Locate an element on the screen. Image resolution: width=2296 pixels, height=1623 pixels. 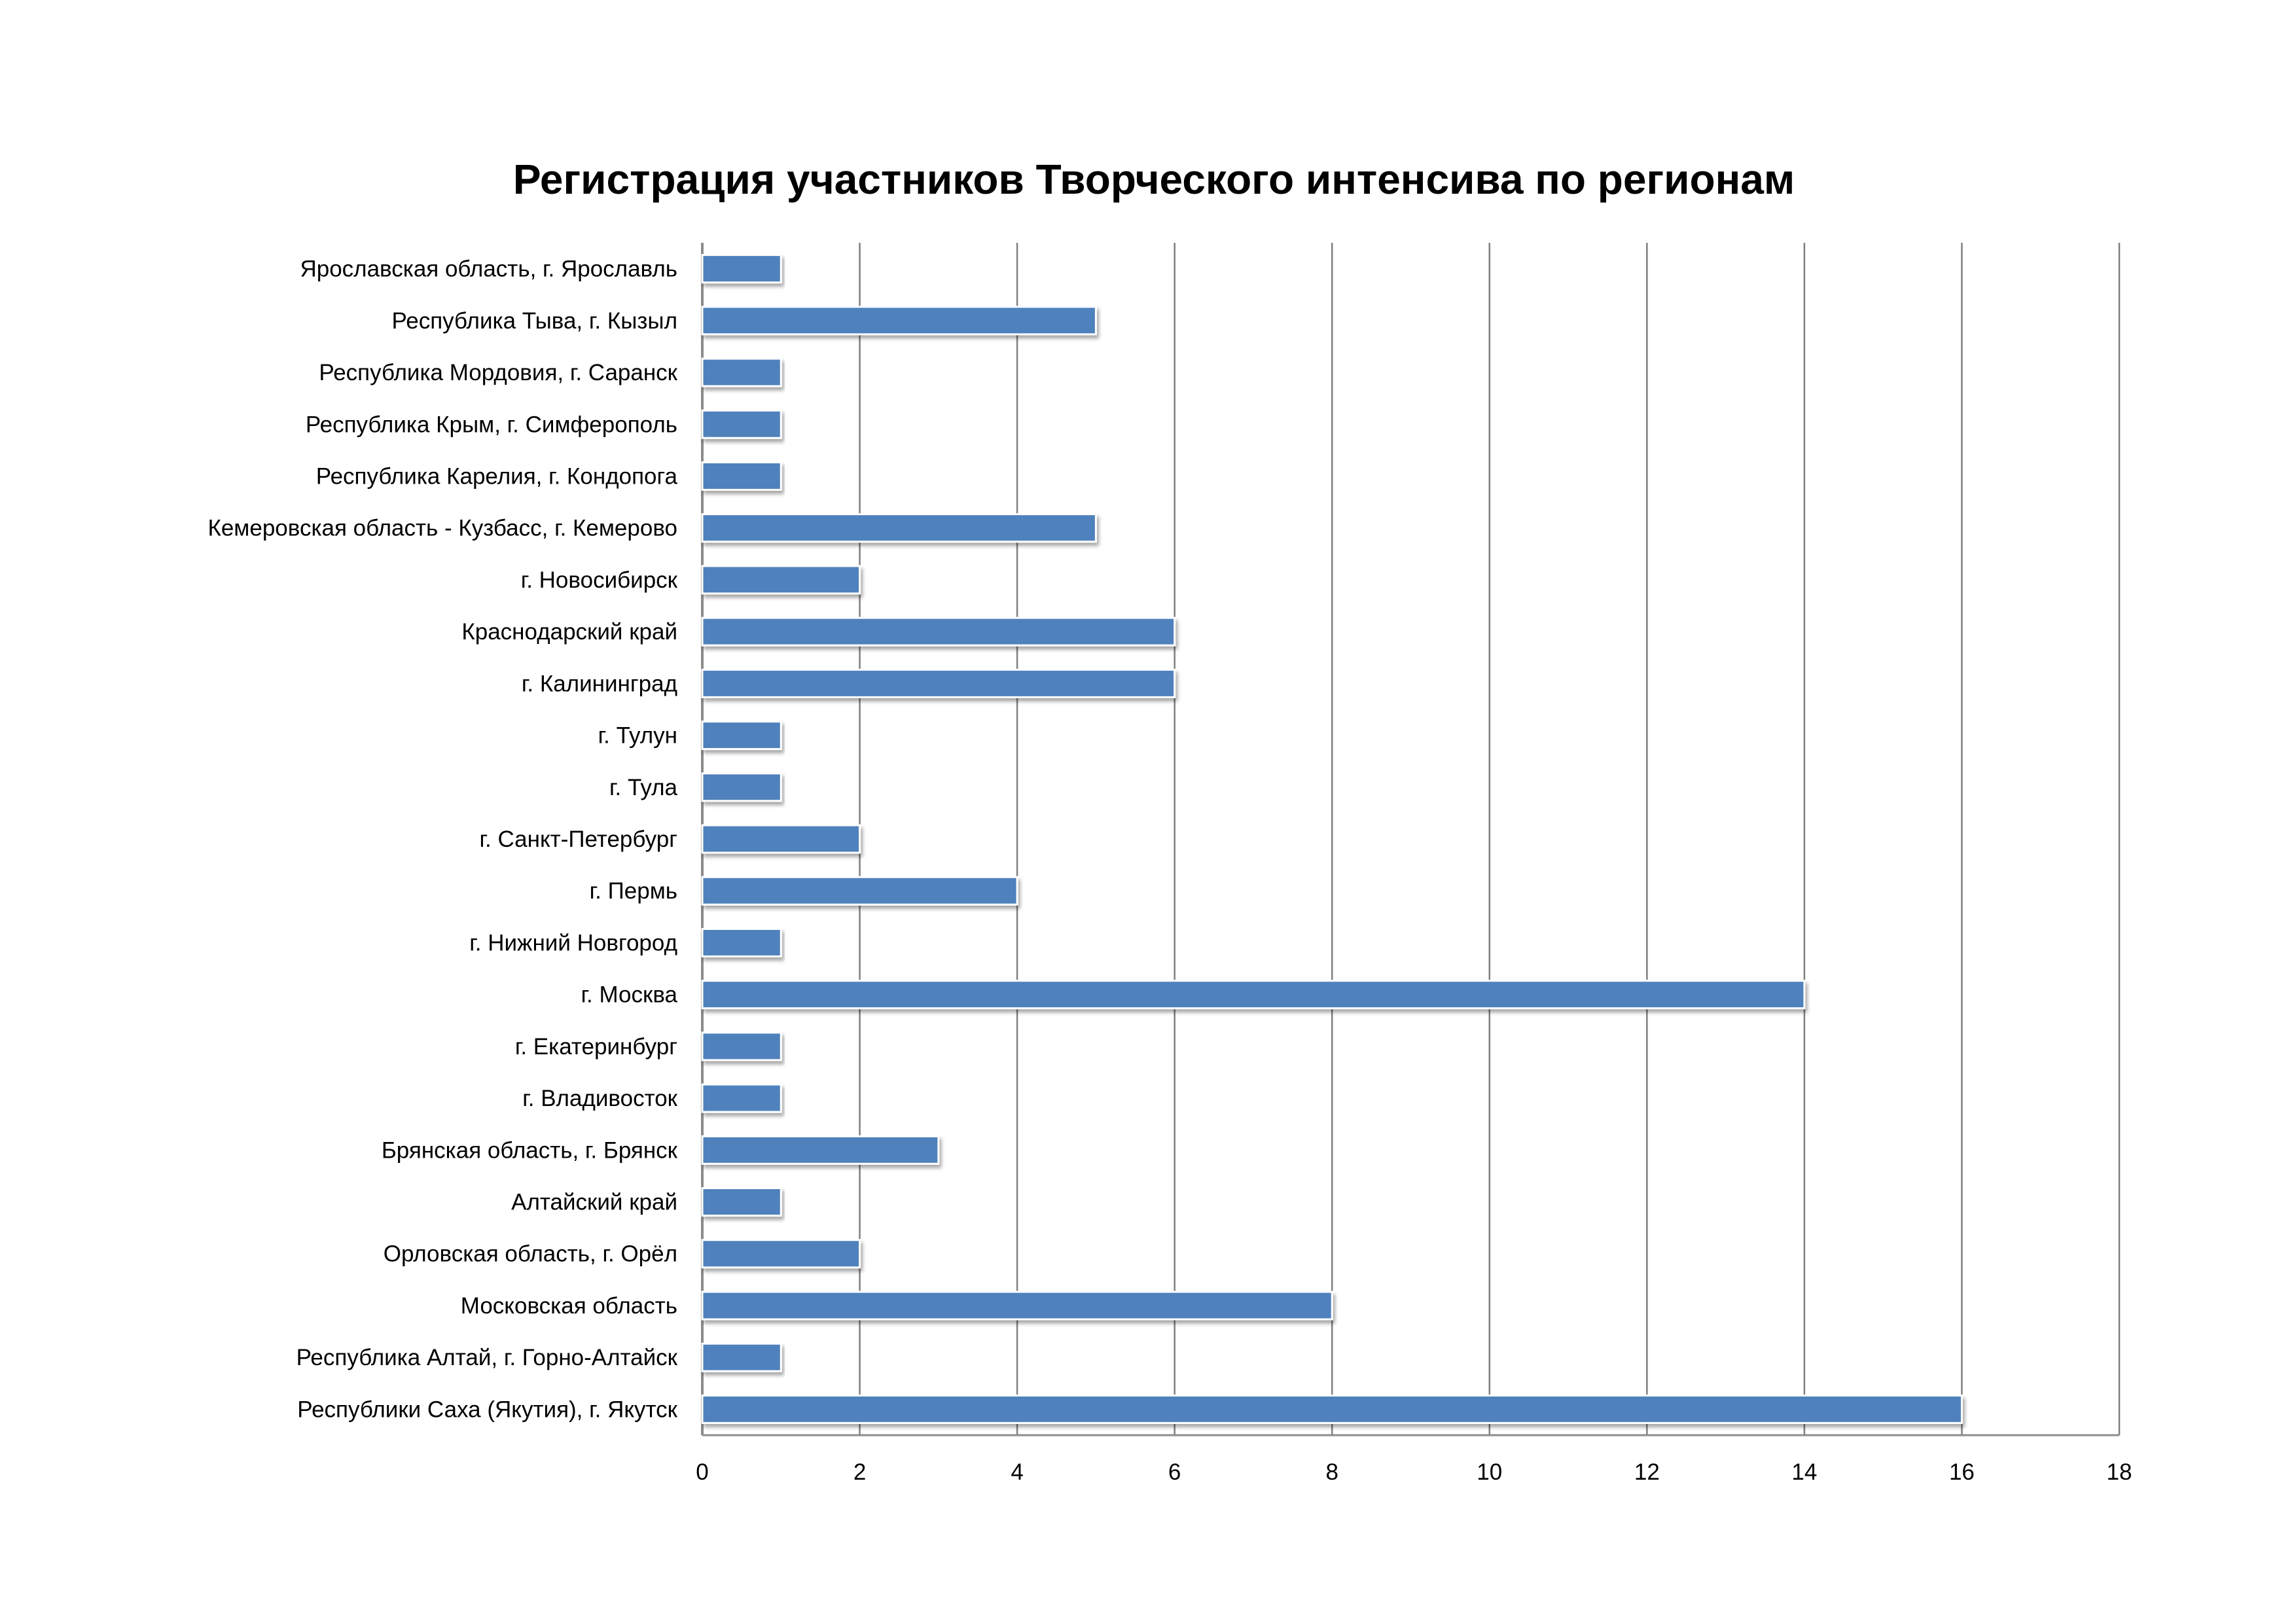
category-label: г. Тула is located at coordinates (643, 787).